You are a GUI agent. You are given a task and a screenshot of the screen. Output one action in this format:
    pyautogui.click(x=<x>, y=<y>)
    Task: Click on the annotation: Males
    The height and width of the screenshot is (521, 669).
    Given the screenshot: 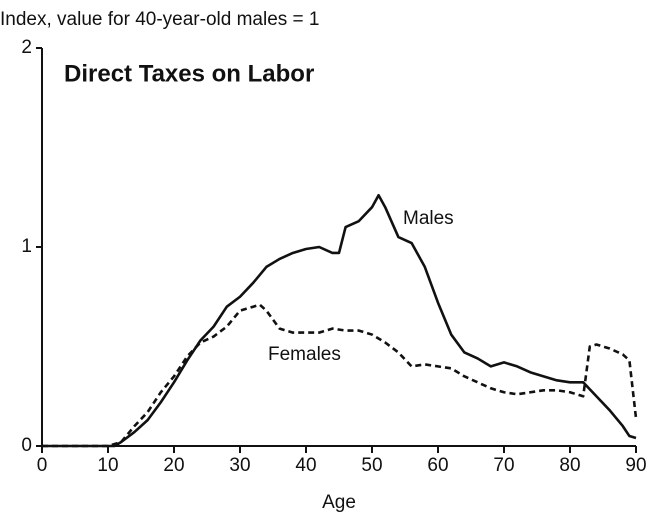 What is the action you would take?
    pyautogui.click(x=428, y=218)
    